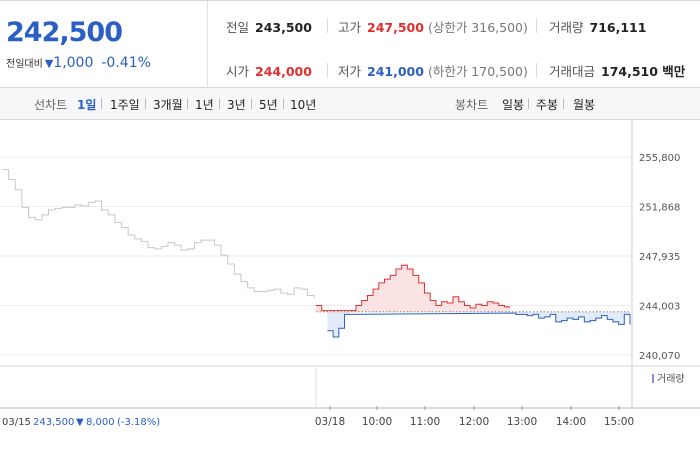 This screenshot has height=450, width=700. Describe the element at coordinates (413, 288) in the screenshot. I see `intraday-up-line` at that location.